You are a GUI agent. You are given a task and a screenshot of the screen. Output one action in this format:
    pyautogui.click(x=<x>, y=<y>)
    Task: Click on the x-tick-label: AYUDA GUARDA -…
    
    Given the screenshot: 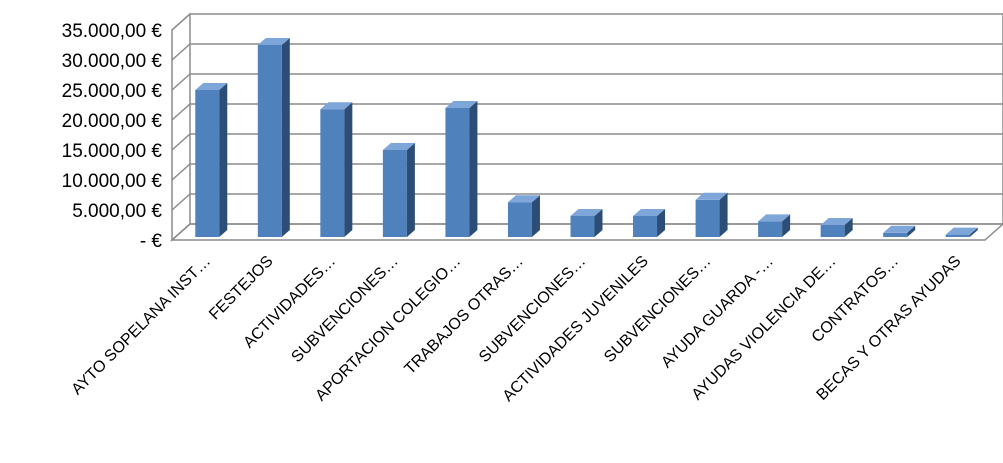 What is the action you would take?
    pyautogui.click(x=717, y=312)
    